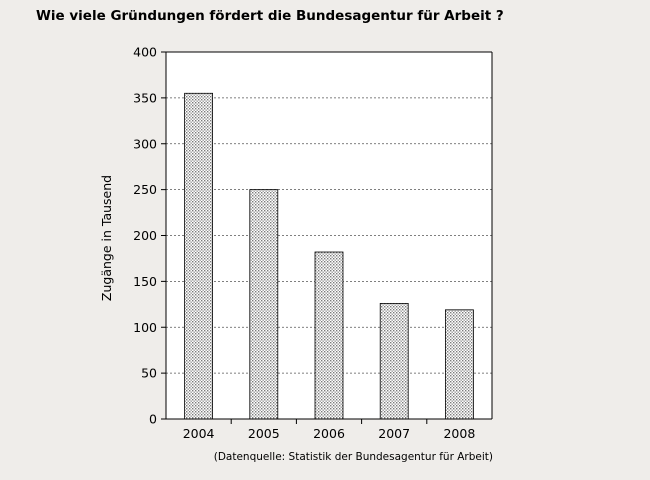 This screenshot has width=650, height=480. What do you see at coordinates (149, 373) in the screenshot?
I see `y-tick-label: 50` at bounding box center [149, 373].